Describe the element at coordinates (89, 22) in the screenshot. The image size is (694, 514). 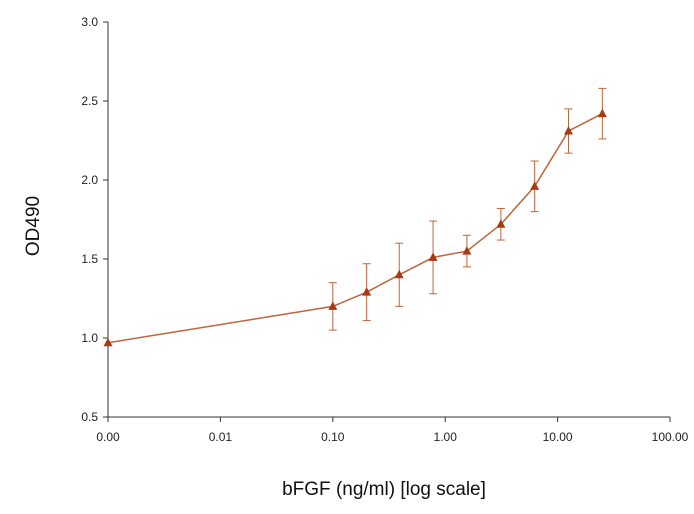
I see `y-tick-label: 3.0` at that location.